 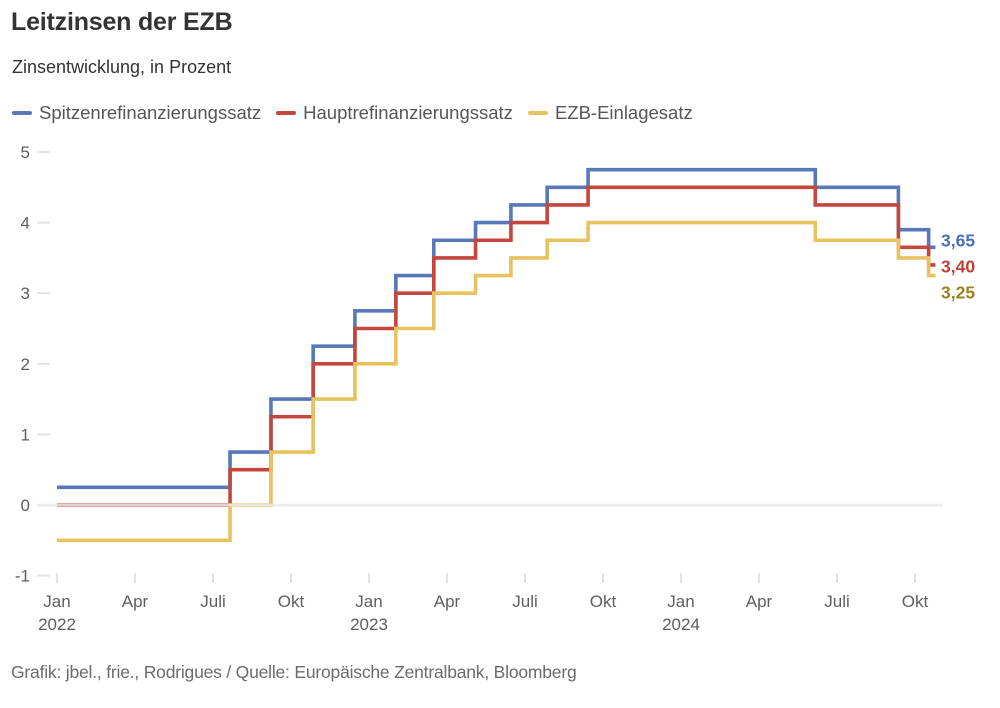 What do you see at coordinates (25, 152) in the screenshot?
I see `y-tick-label: 5` at bounding box center [25, 152].